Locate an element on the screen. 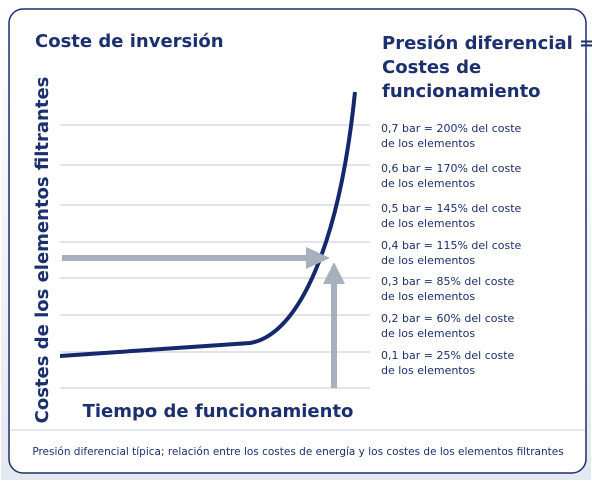 This screenshot has height=485, width=592. level-label: 0,7 bar = 200% del coste is located at coordinates (451, 128).